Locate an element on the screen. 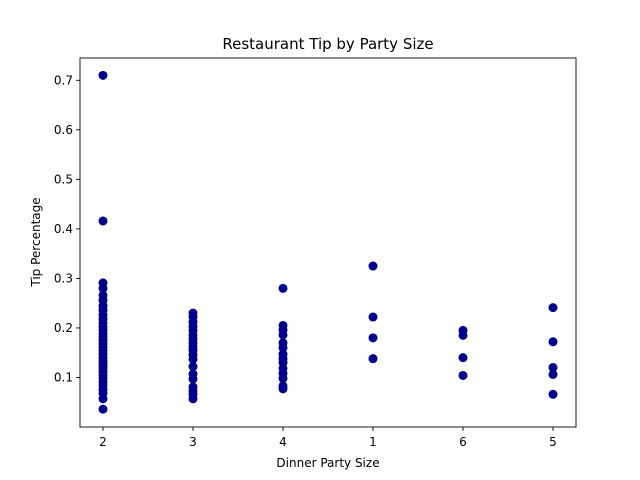  y-tick-label: 0.4 is located at coordinates (63, 229).